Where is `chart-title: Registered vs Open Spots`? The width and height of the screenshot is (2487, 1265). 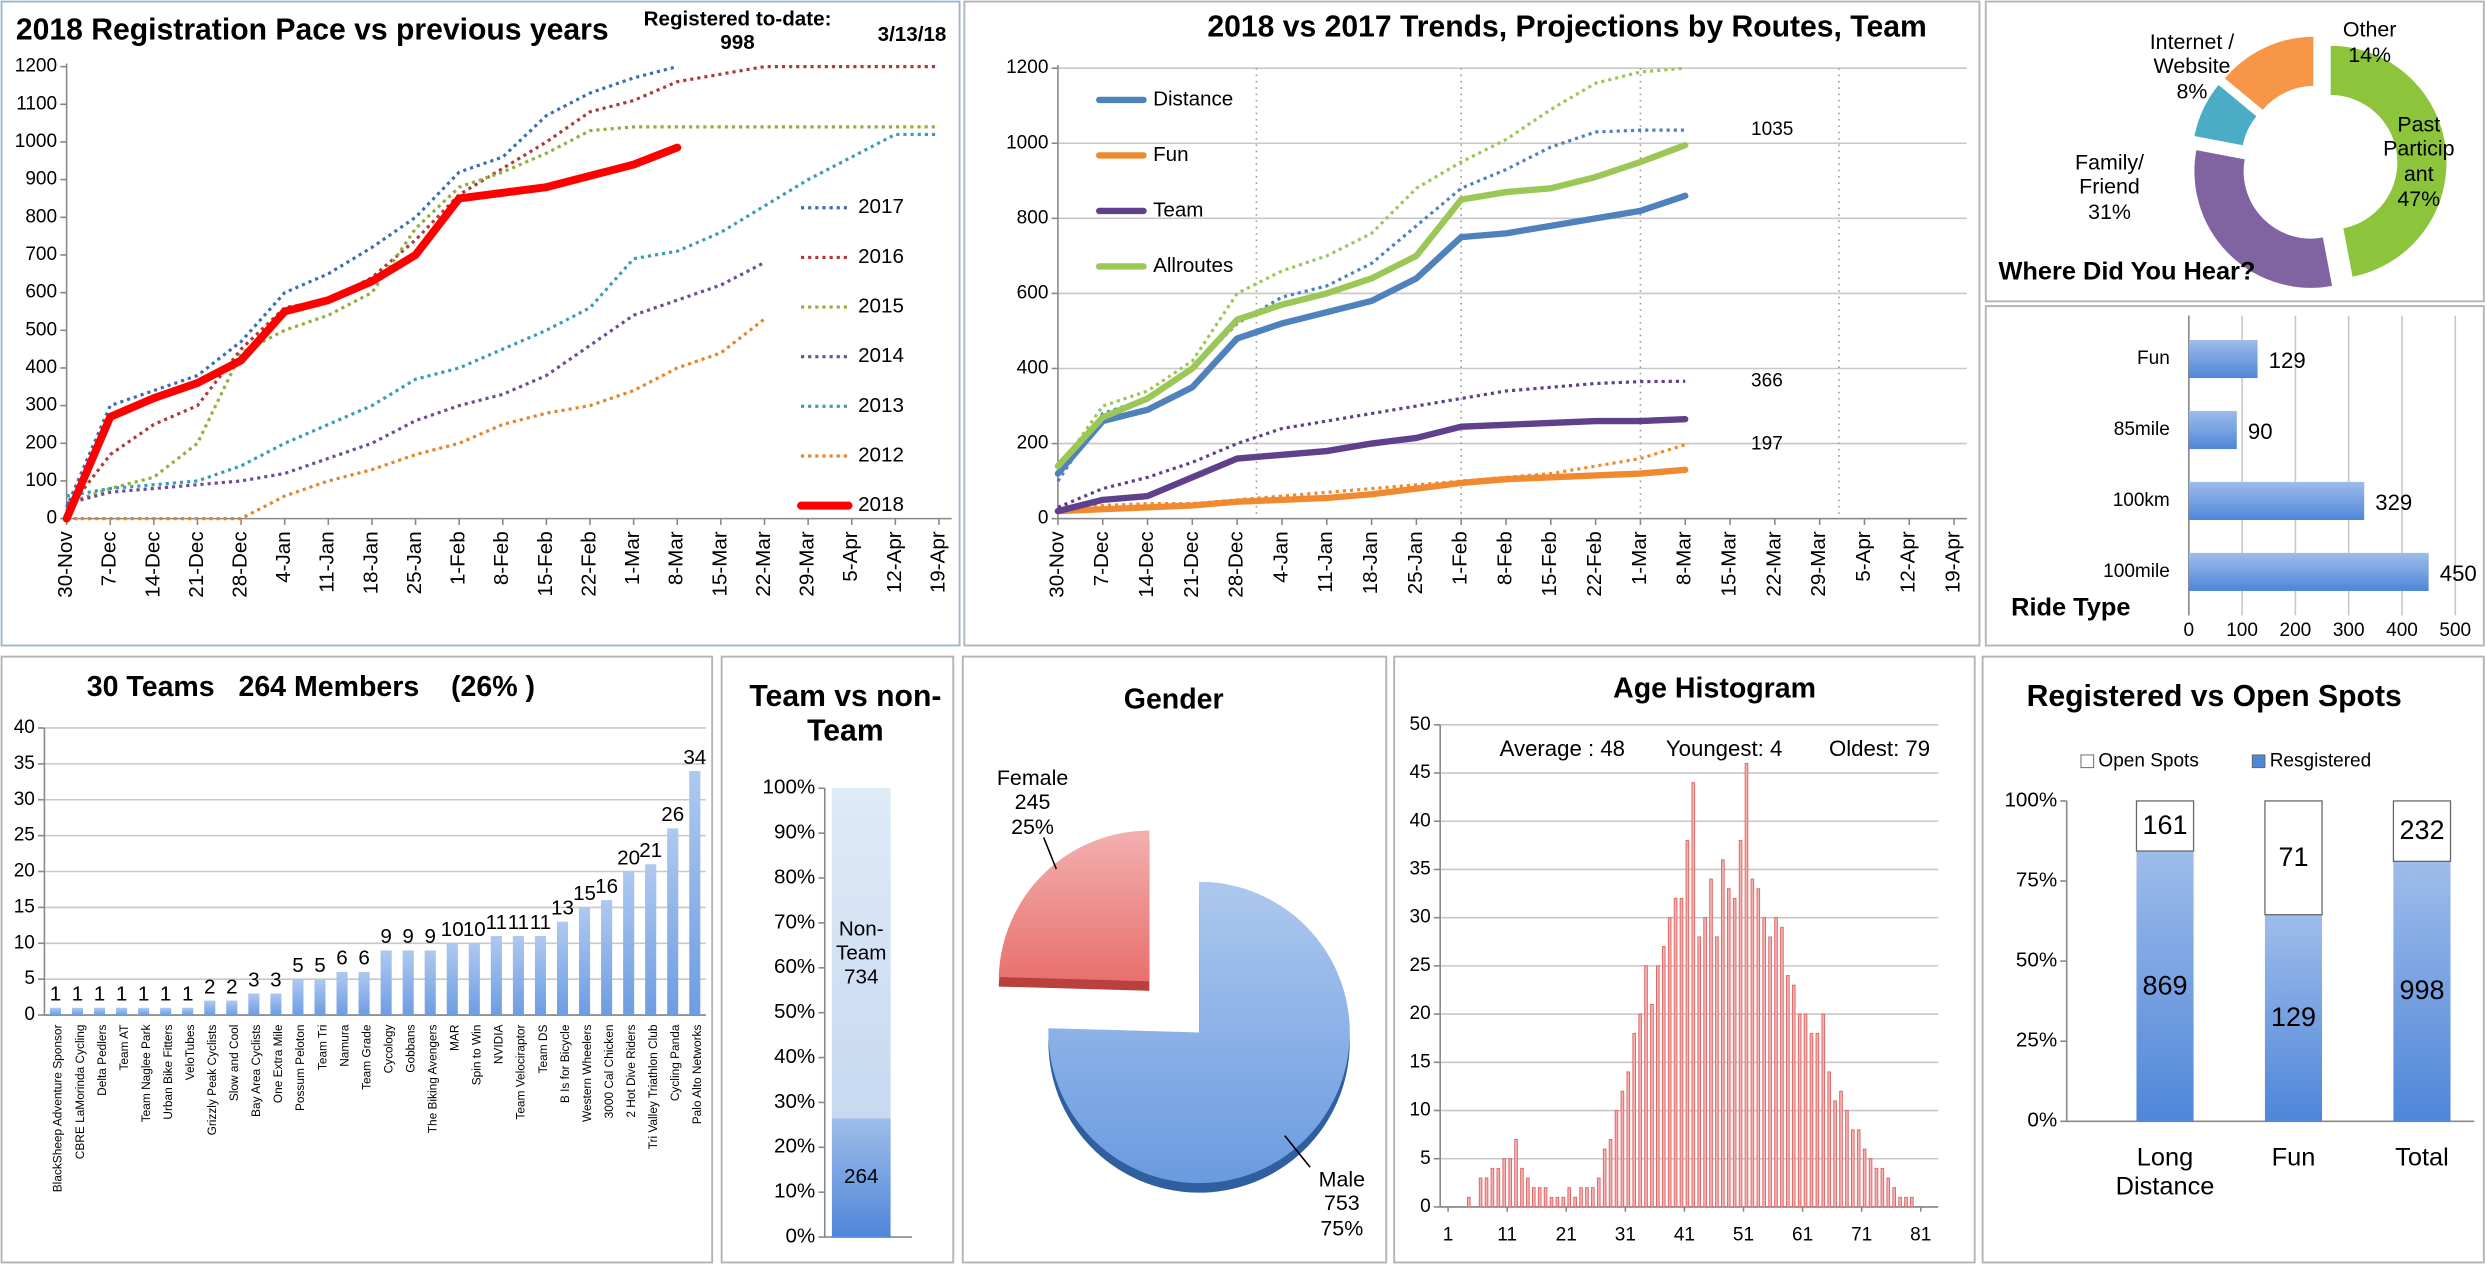 chart-title: Registered vs Open Spots is located at coordinates (2214, 697).